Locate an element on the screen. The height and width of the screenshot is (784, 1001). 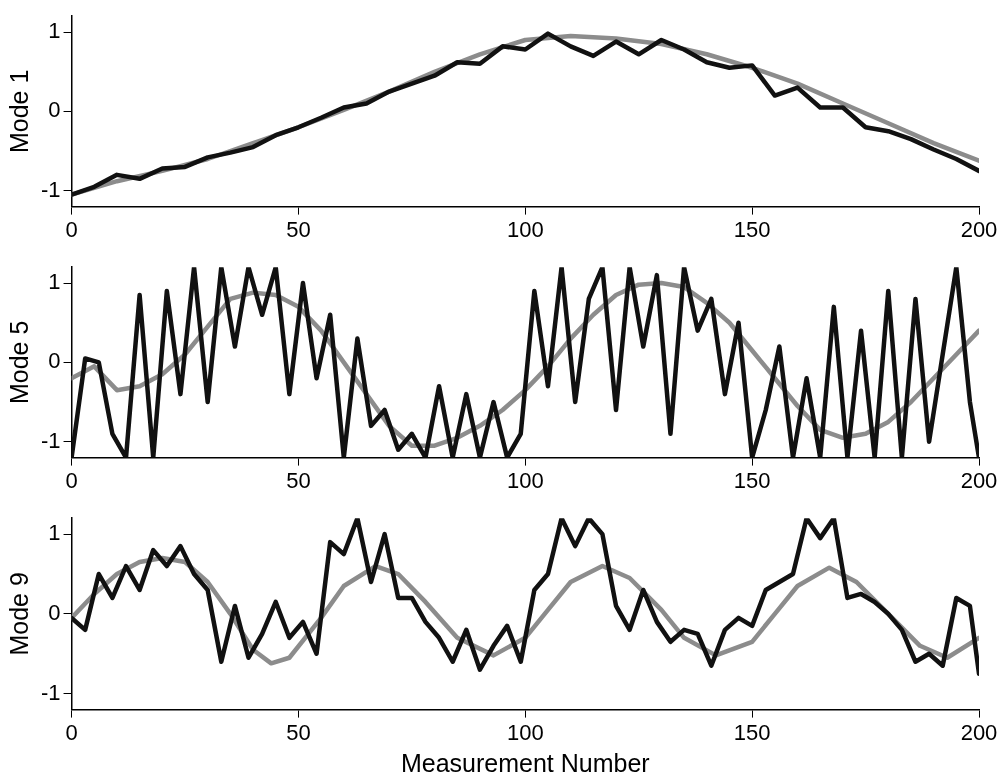
y-axis-title: Mode 9 is located at coordinates (18, 614).